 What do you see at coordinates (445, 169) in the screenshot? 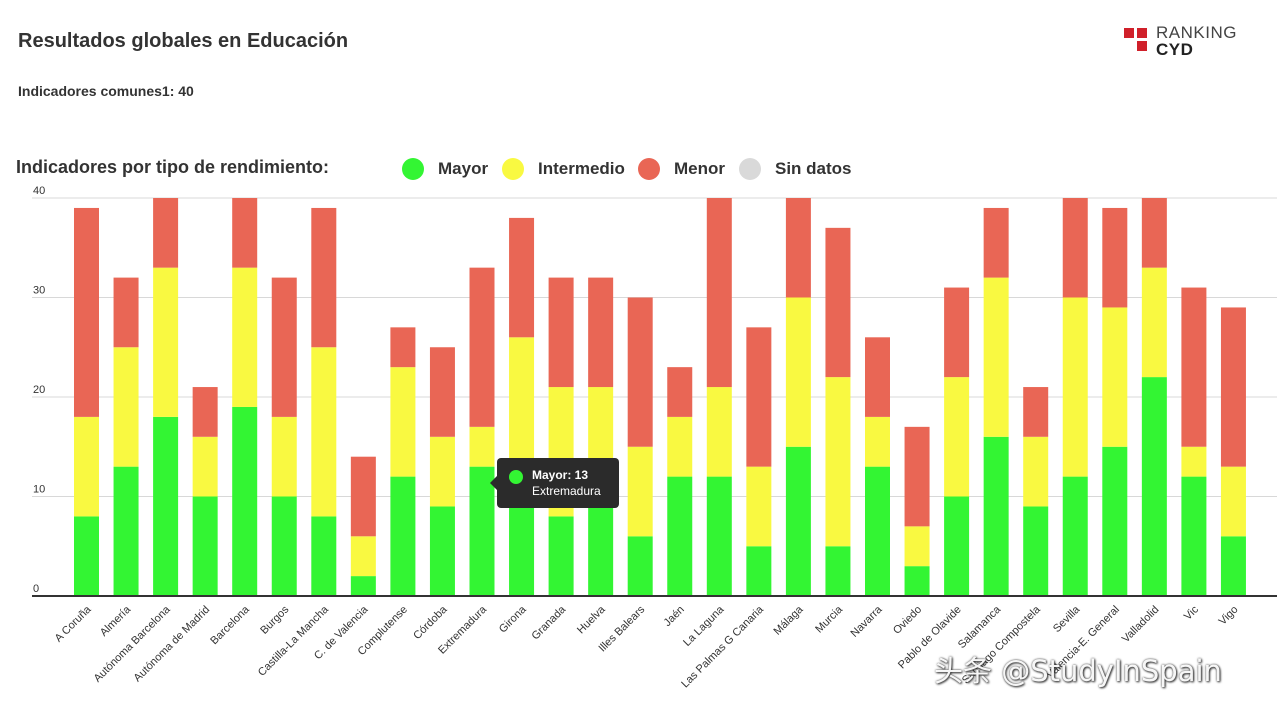
I see `legend-item-mayor: Mayor` at bounding box center [445, 169].